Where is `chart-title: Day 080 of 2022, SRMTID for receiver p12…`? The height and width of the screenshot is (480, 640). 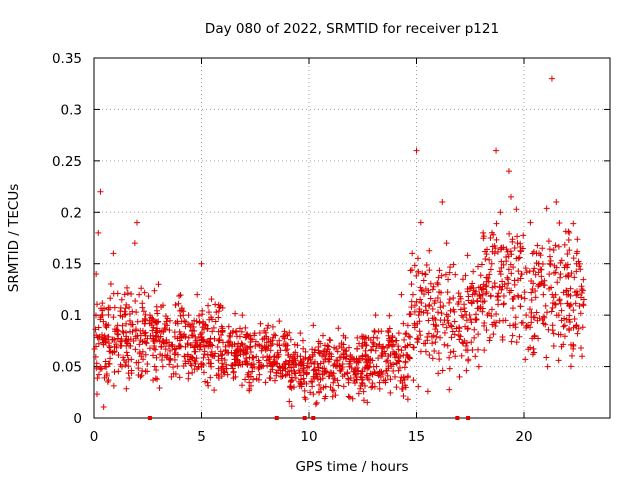
chart-title: Day 080 of 2022, SRMTID for receiver p12… is located at coordinates (352, 29).